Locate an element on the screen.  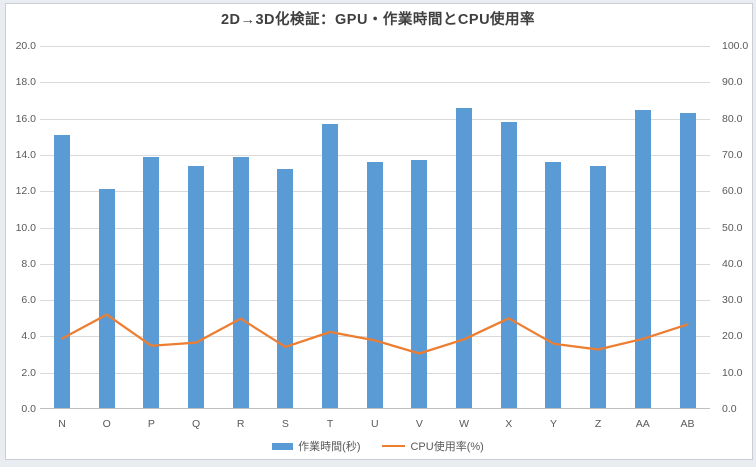
category-label-AA: AA is located at coordinates (642, 424).